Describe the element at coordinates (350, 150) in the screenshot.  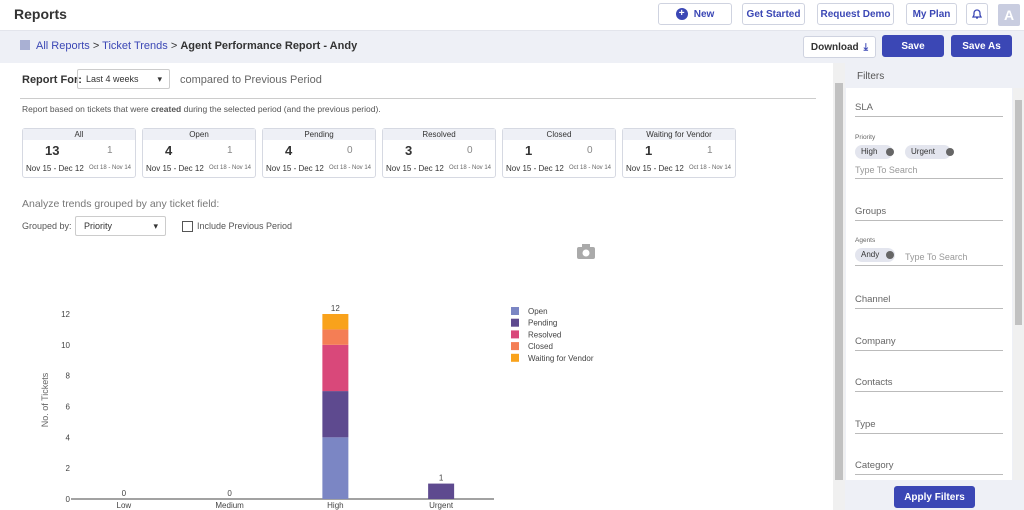
I see `previous-count: 0` at that location.